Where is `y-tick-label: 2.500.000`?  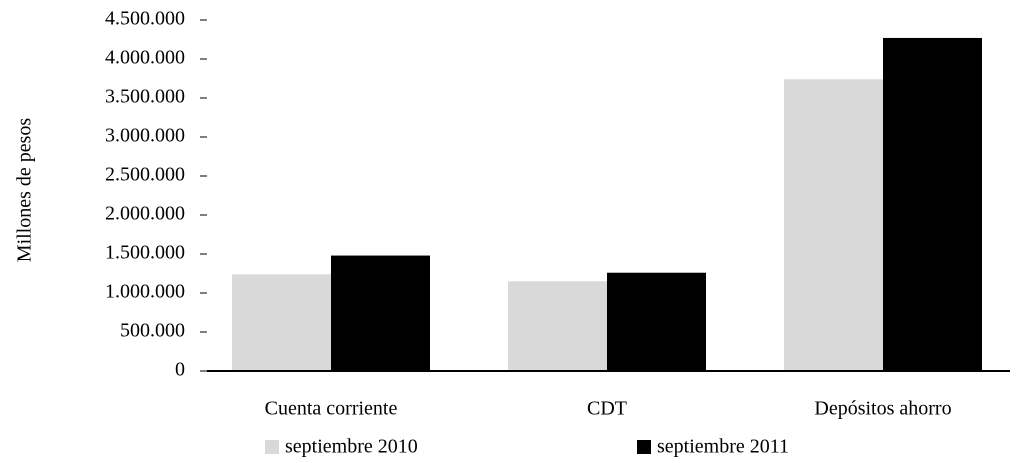
y-tick-label: 2.500.000 is located at coordinates (145, 175).